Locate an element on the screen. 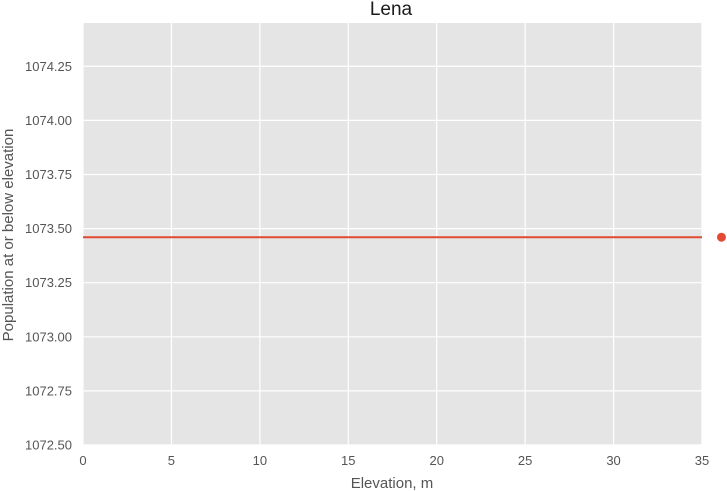 The height and width of the screenshot is (491, 727). y-tick-label: 1073.50 is located at coordinates (48, 228).